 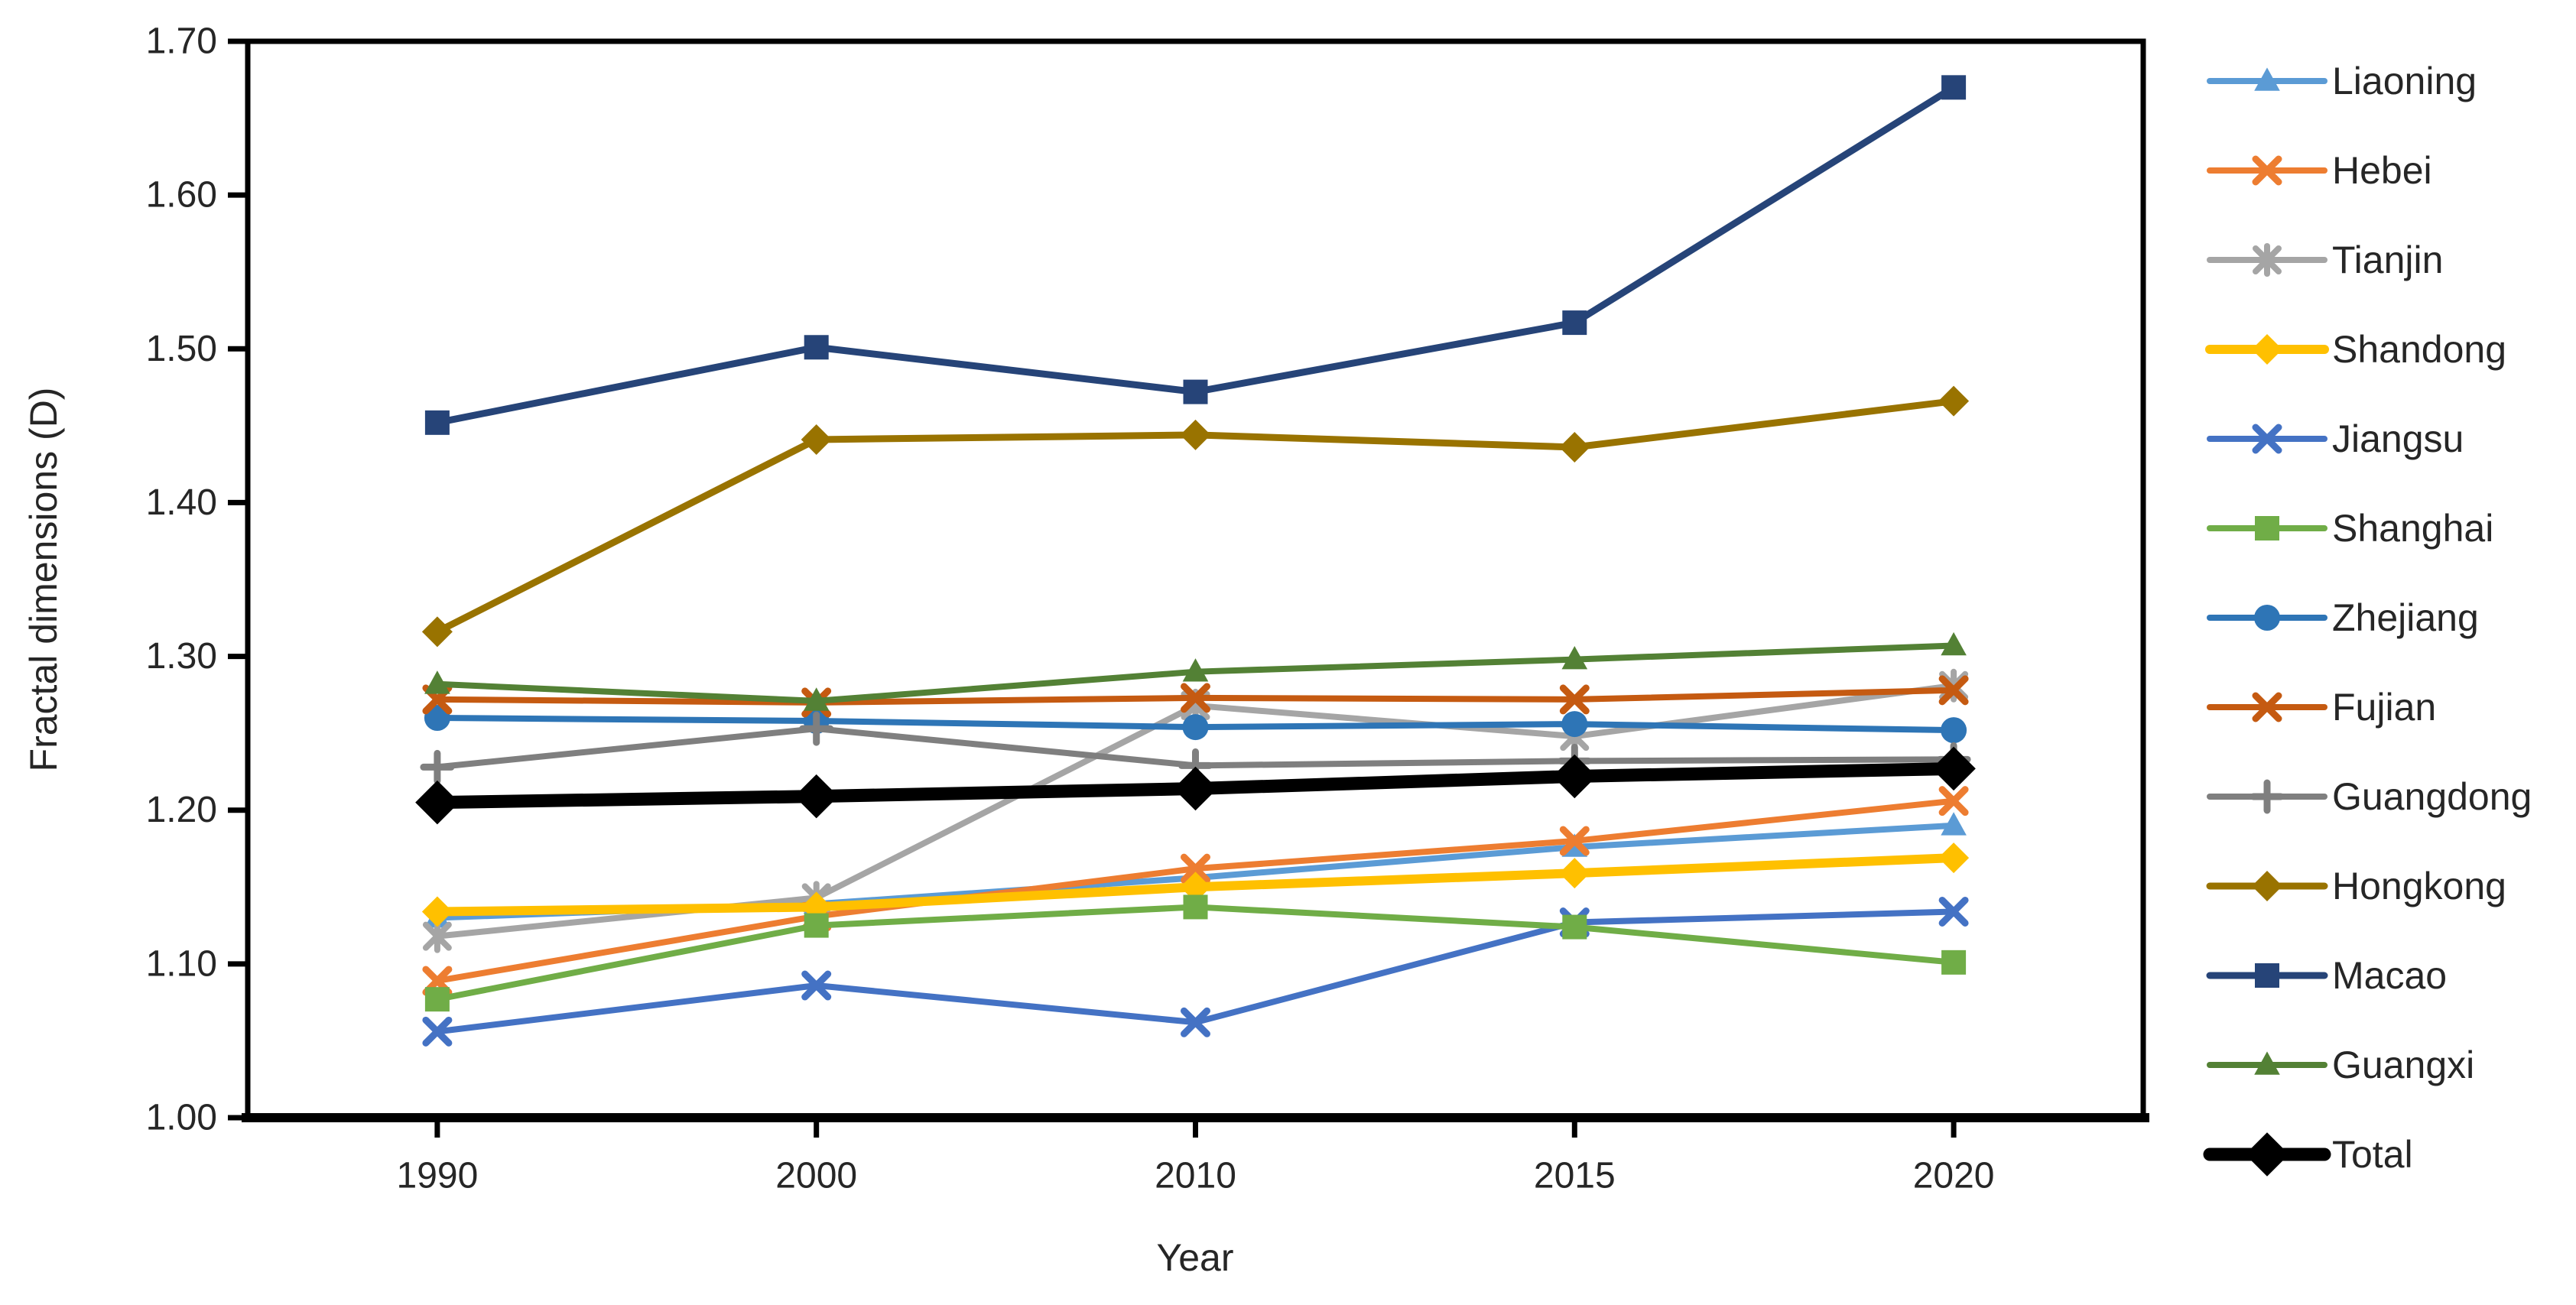 I want to click on y-axis-tick-label: 1.10, so click(x=182, y=964).